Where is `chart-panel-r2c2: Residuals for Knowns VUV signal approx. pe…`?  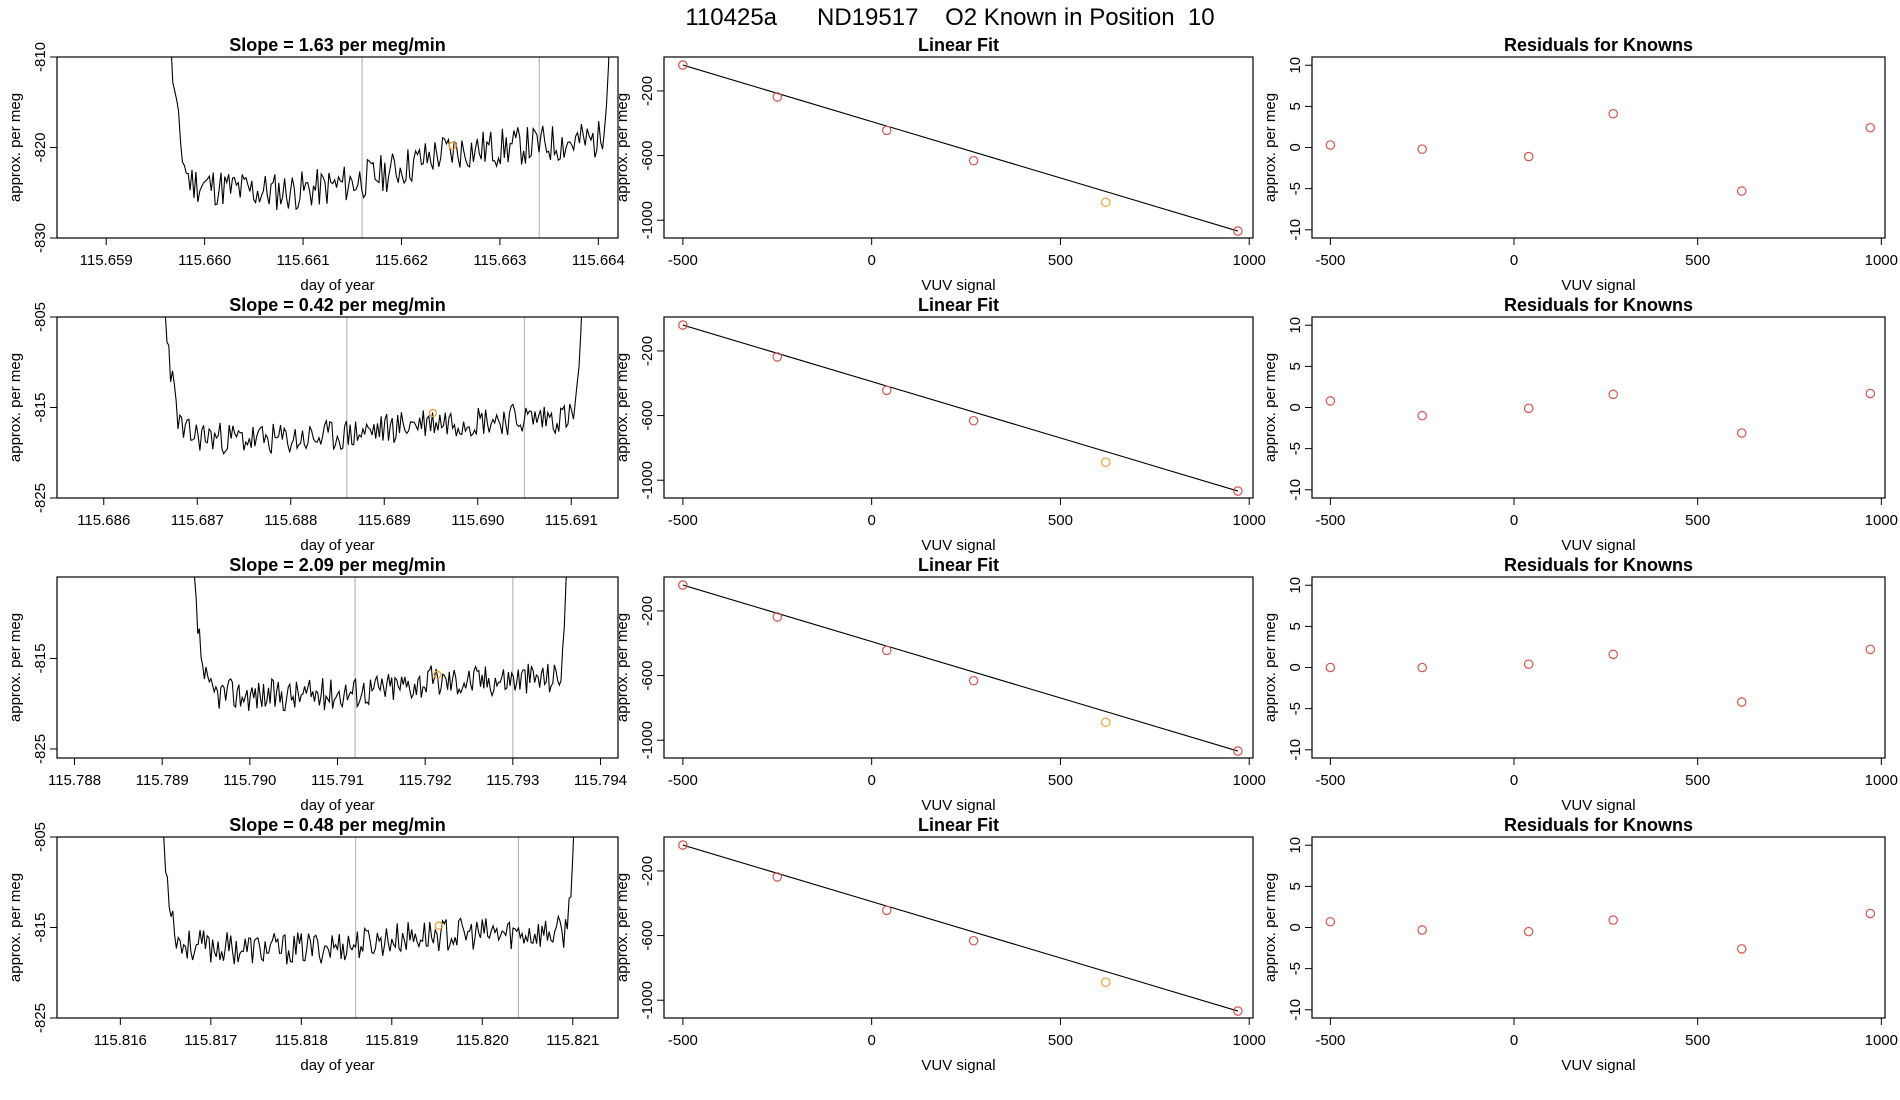
chart-panel-r2c2: Residuals for Knowns VUV signal approx. pe… is located at coordinates (1580, 684).